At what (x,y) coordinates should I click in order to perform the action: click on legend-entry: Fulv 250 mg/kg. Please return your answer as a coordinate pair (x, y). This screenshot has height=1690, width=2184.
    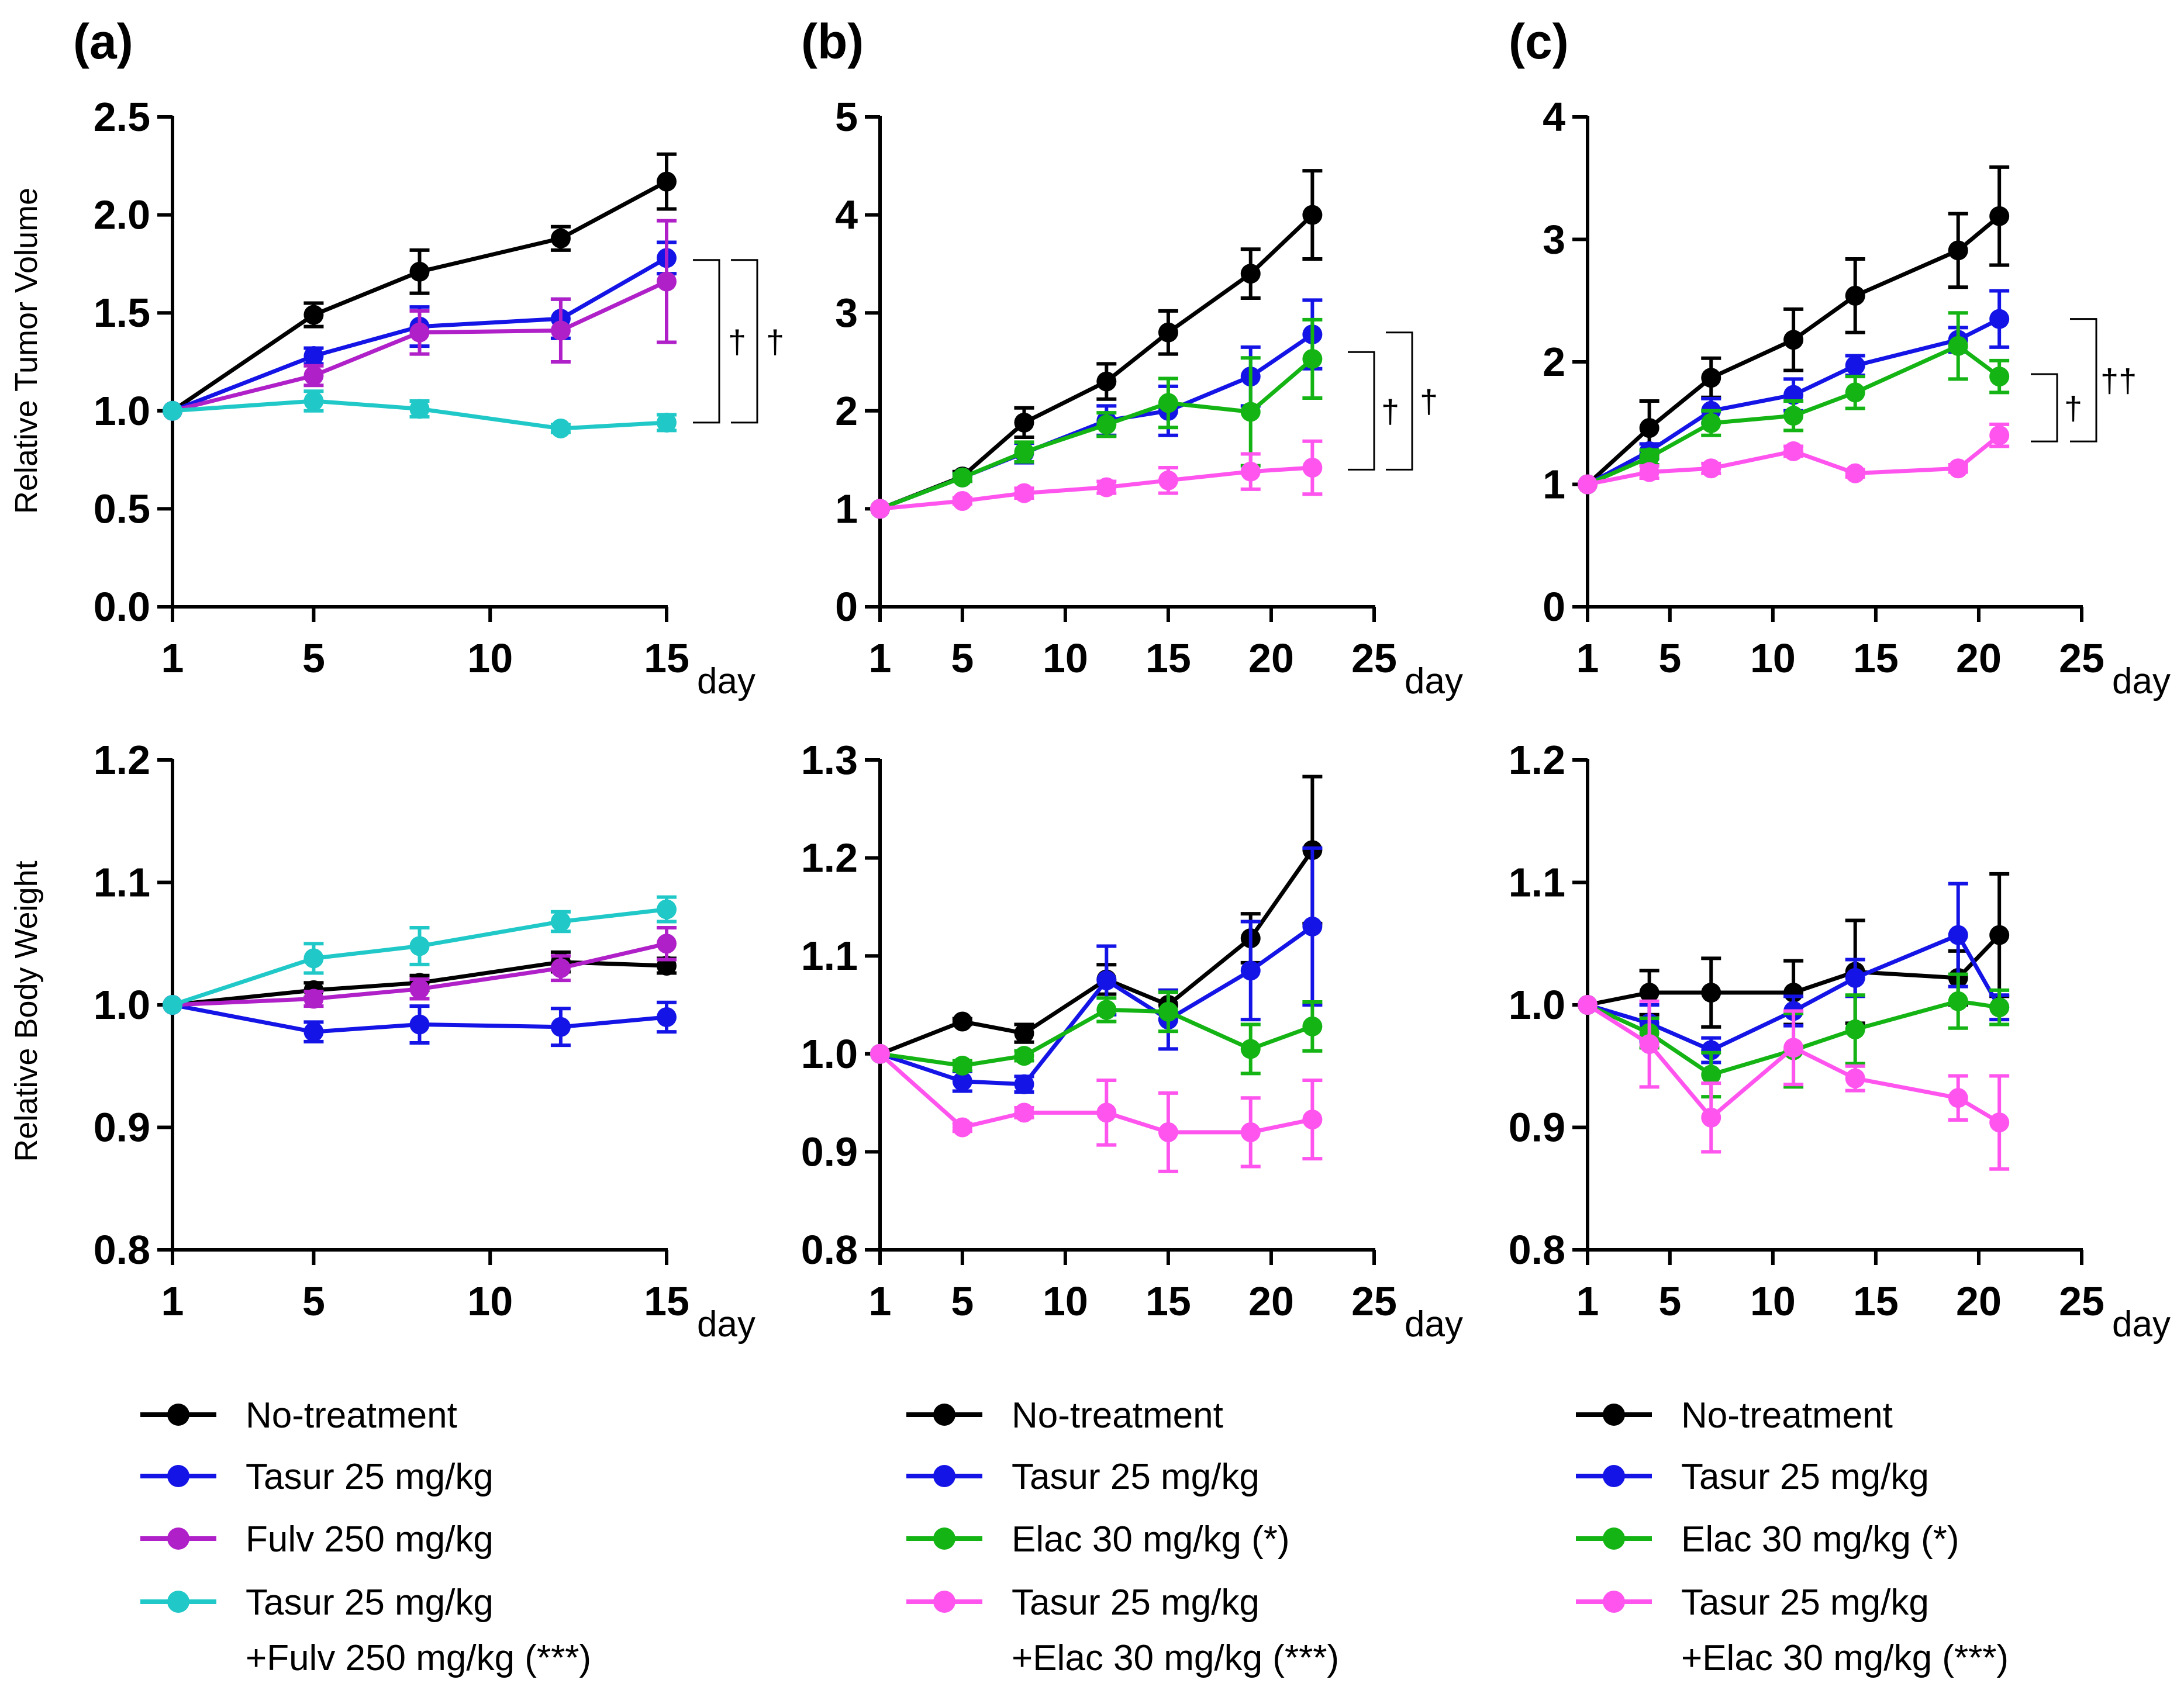
    Looking at the image, I should click on (317, 1540).